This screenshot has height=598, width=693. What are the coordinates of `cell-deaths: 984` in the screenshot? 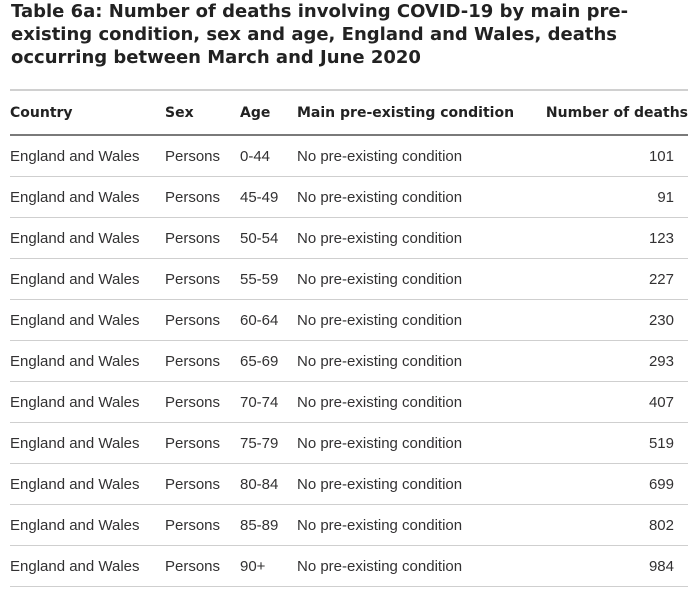 It's located at (612, 566).